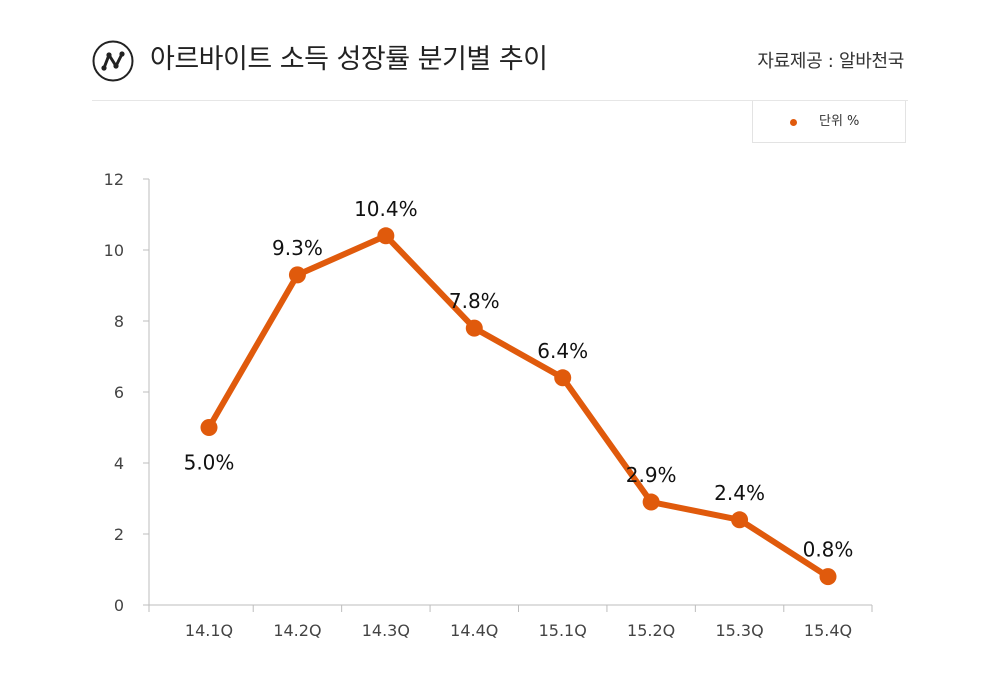 This screenshot has height=690, width=1000. Describe the element at coordinates (209, 463) in the screenshot. I see `data-label: 5.0%` at that location.